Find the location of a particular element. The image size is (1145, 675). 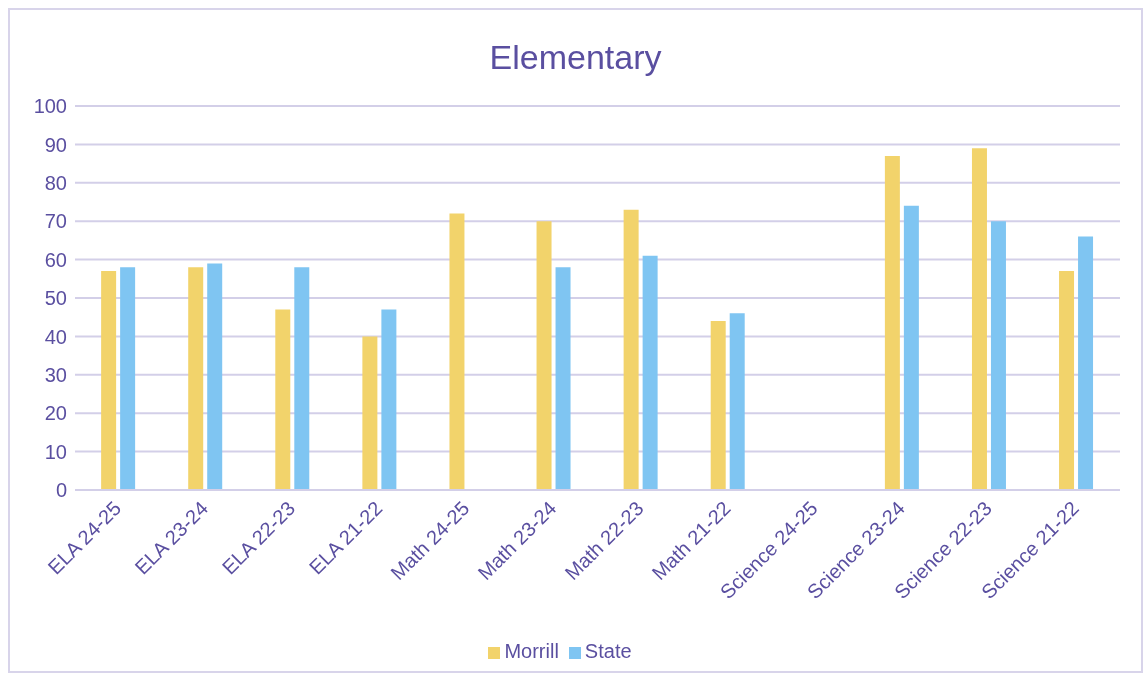

y-tick-label: 10 is located at coordinates (55, 451).